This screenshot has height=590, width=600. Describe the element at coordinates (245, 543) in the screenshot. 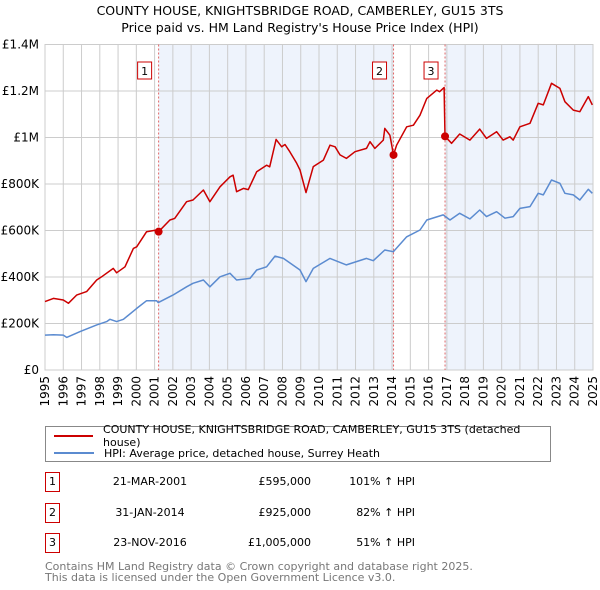

I see `sale-row: 3 23-NOV-2016 £1,005,000 51% ↑ HPI` at that location.